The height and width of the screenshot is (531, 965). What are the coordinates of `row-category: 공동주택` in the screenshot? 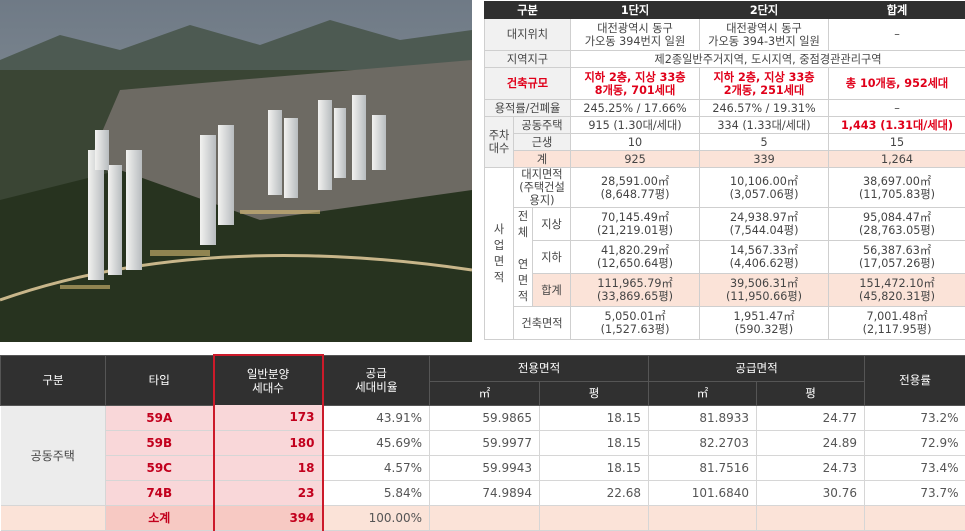 It's located at (53, 455).